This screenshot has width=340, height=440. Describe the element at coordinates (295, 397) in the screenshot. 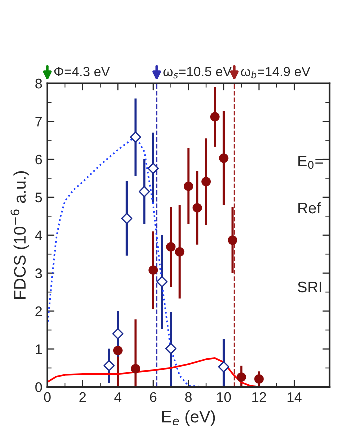

I see `x-tick-label: 14` at that location.